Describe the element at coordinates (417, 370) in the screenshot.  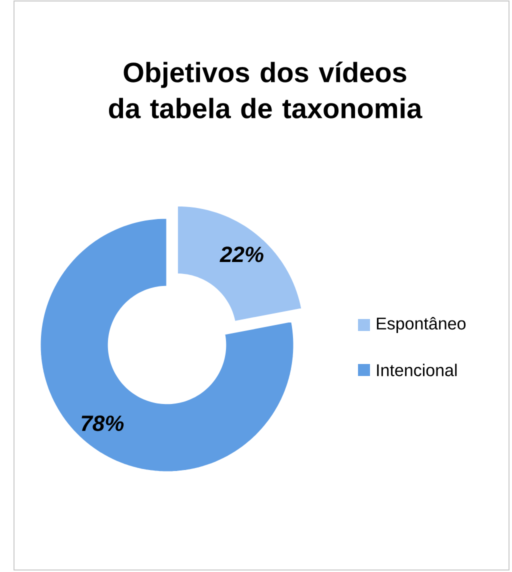
I see `legend-label: Intencional` at that location.